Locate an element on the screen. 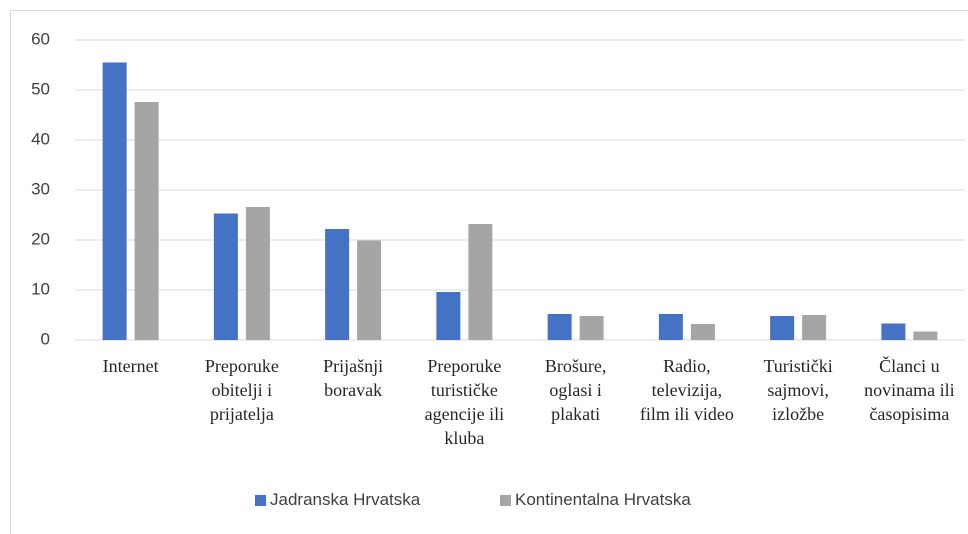 This screenshot has width=968, height=534. y-tick-label: 30 is located at coordinates (40, 188).